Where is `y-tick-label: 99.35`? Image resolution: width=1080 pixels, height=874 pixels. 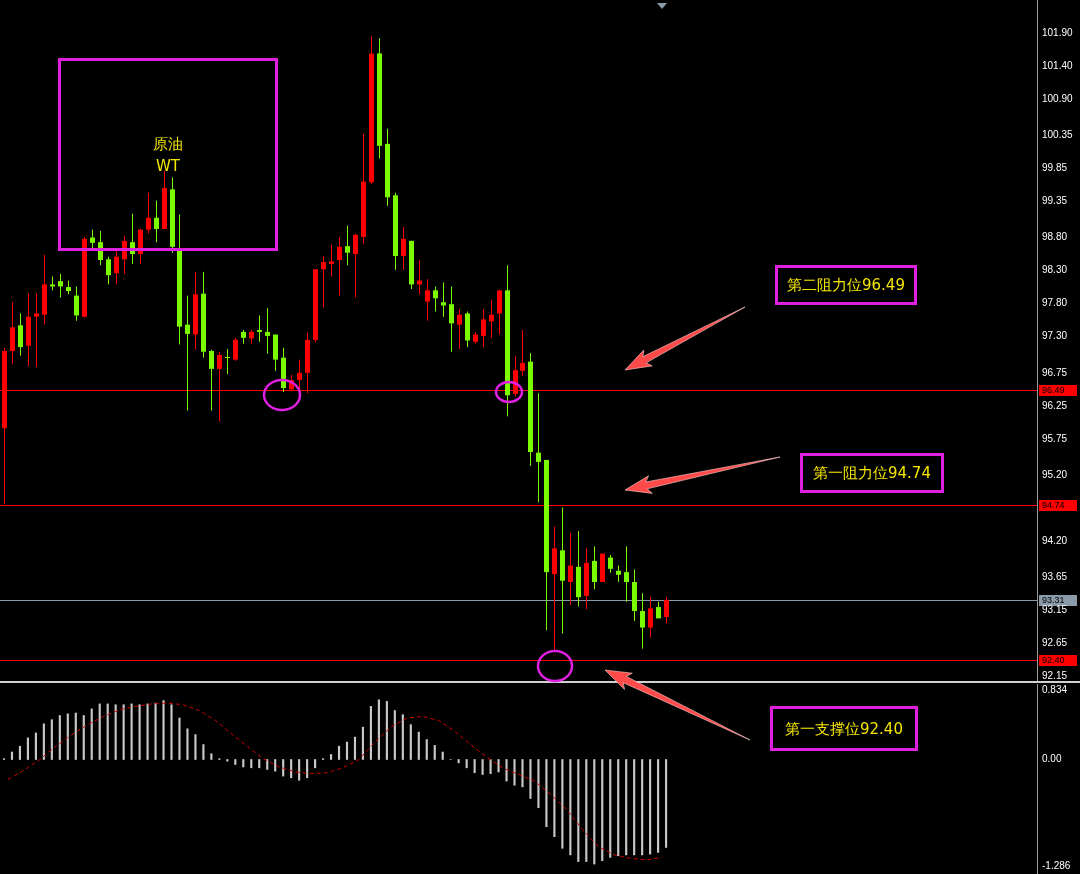
y-tick-label: 99.35 is located at coordinates (1055, 201).